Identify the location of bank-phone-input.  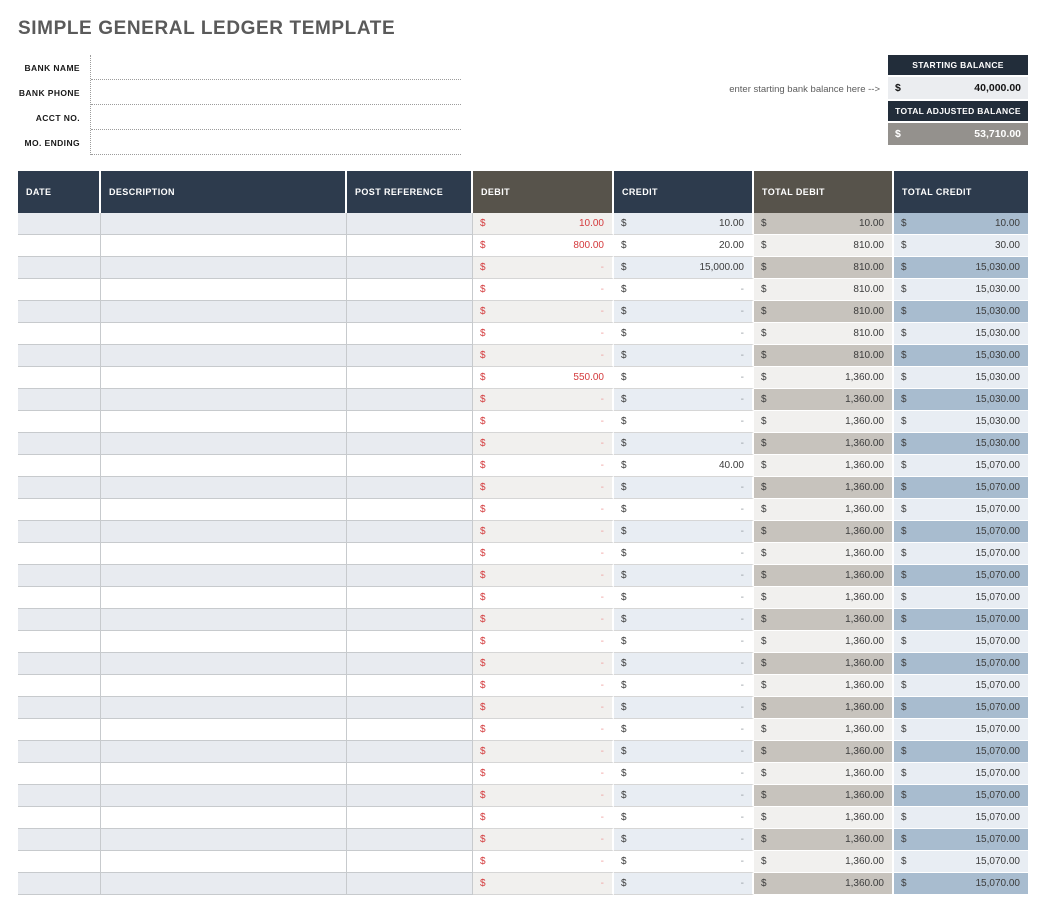
(276, 92).